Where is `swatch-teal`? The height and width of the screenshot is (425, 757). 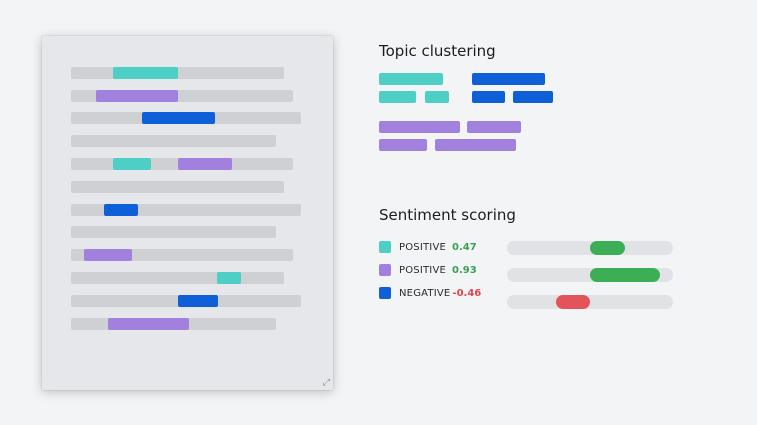
swatch-teal is located at coordinates (385, 247).